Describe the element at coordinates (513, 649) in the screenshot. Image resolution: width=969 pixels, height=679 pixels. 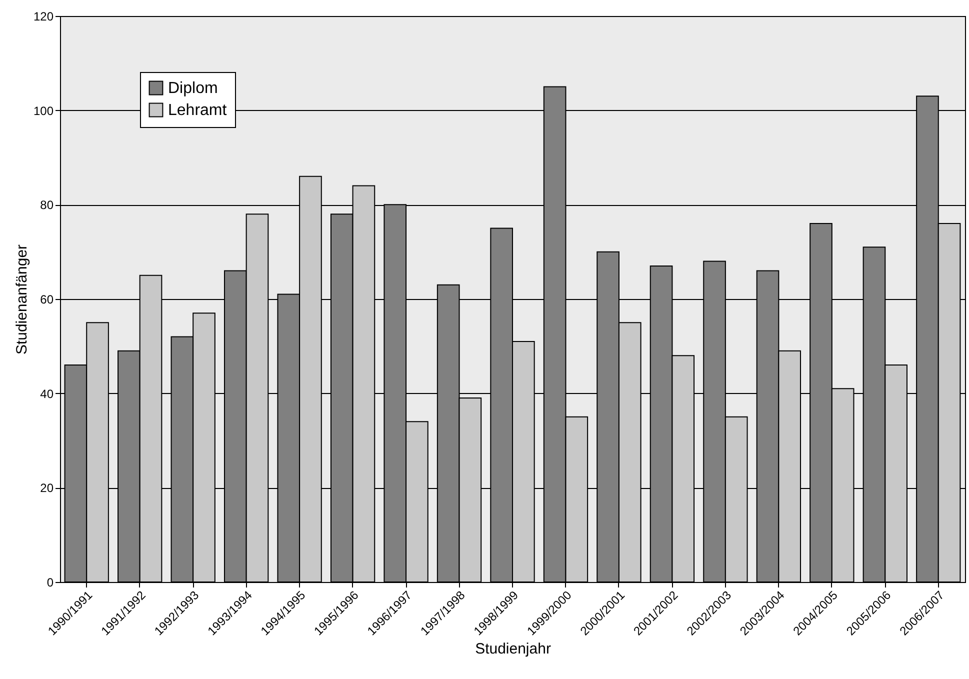
I see `x-axis-title: Studienjahr` at that location.